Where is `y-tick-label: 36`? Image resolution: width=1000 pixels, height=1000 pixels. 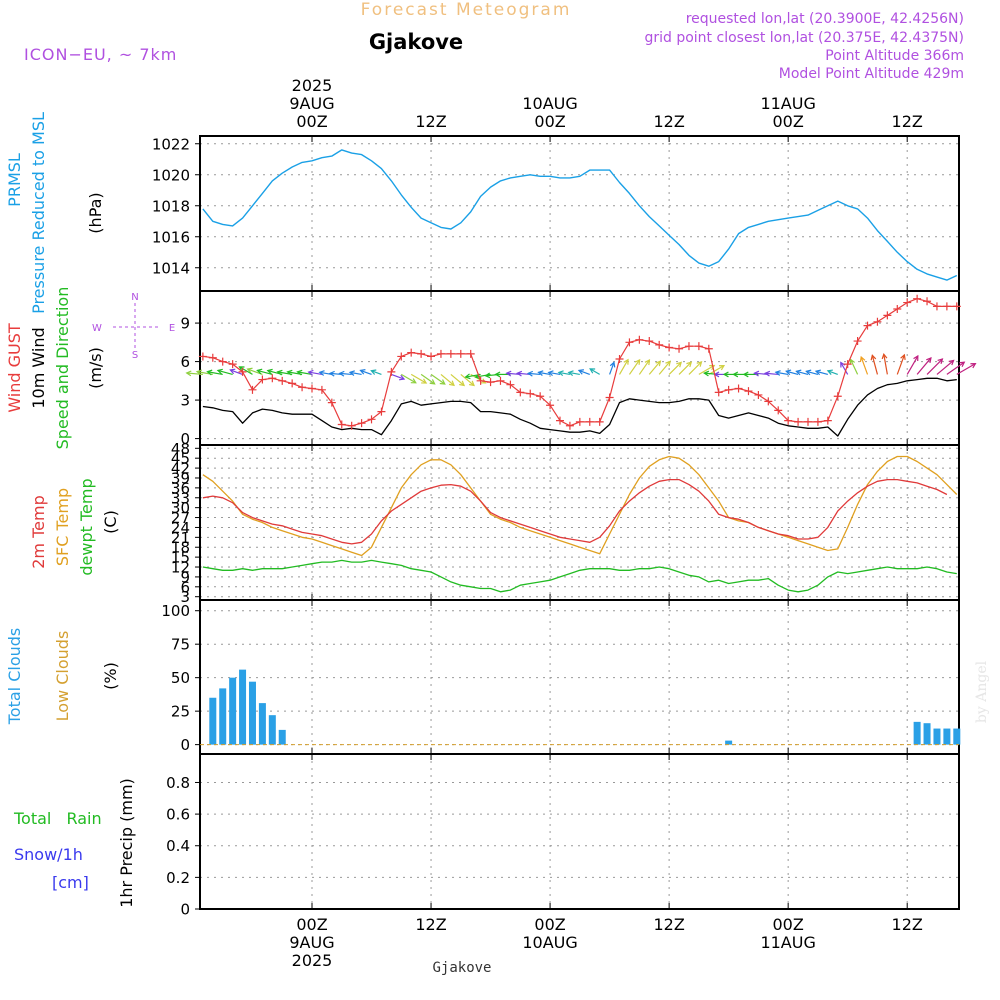 y-tick-label: 36 is located at coordinates (180, 488).